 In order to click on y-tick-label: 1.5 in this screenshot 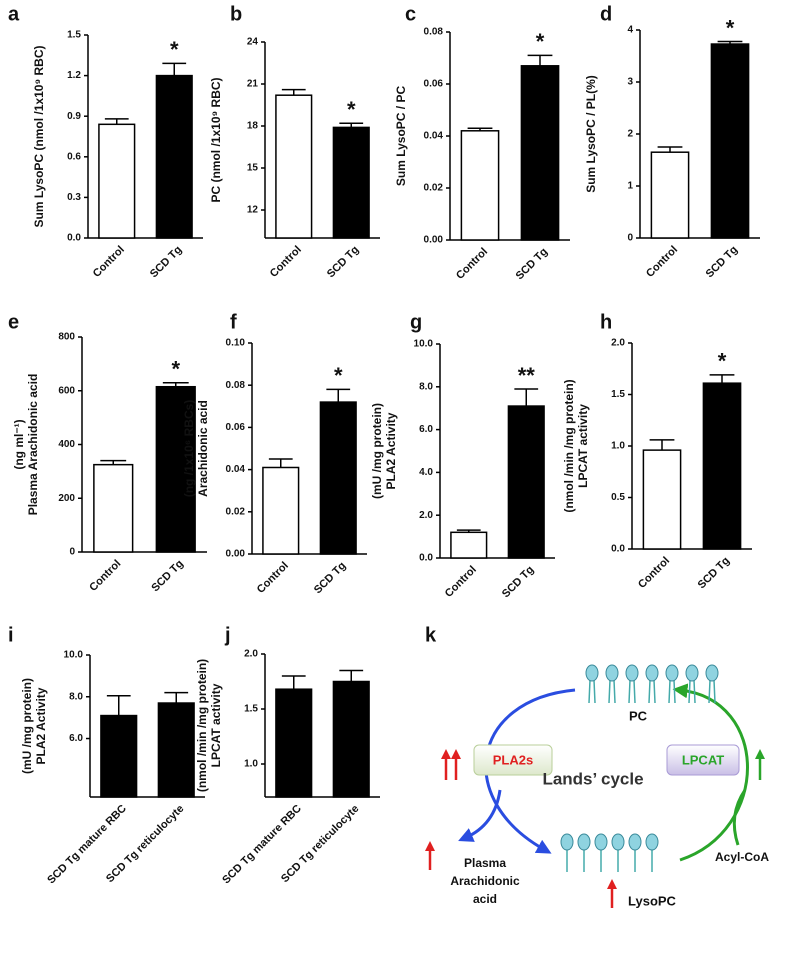, I will do `click(618, 394)`.